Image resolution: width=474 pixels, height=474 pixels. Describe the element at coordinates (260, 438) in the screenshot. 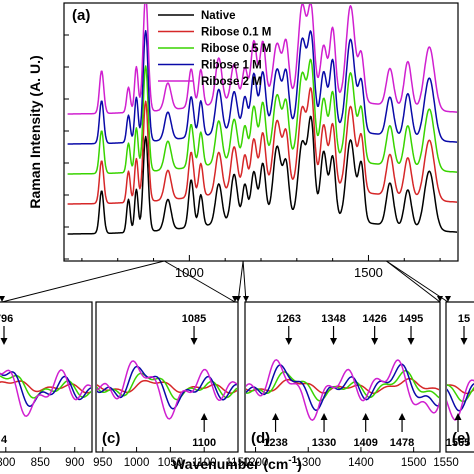

I see `panel-letter: (d)` at that location.